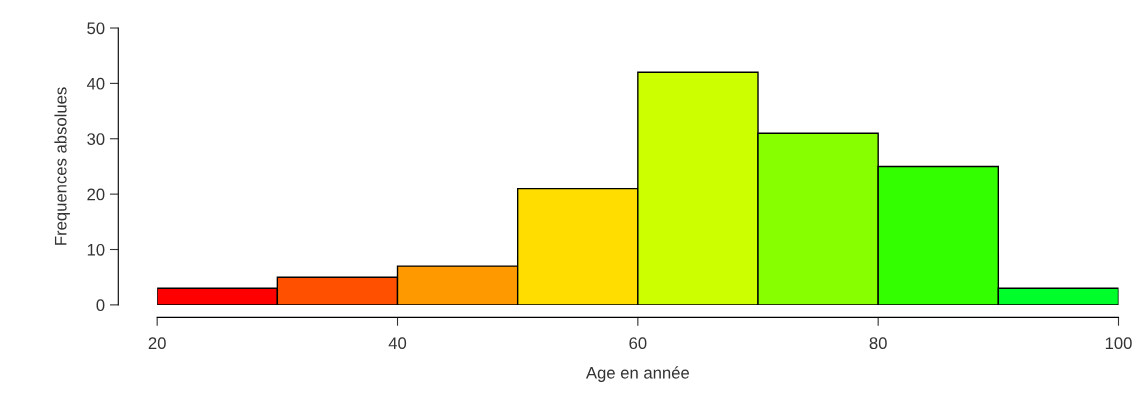 This screenshot has height=412, width=1139. I want to click on x-tick-label: 60, so click(638, 343).